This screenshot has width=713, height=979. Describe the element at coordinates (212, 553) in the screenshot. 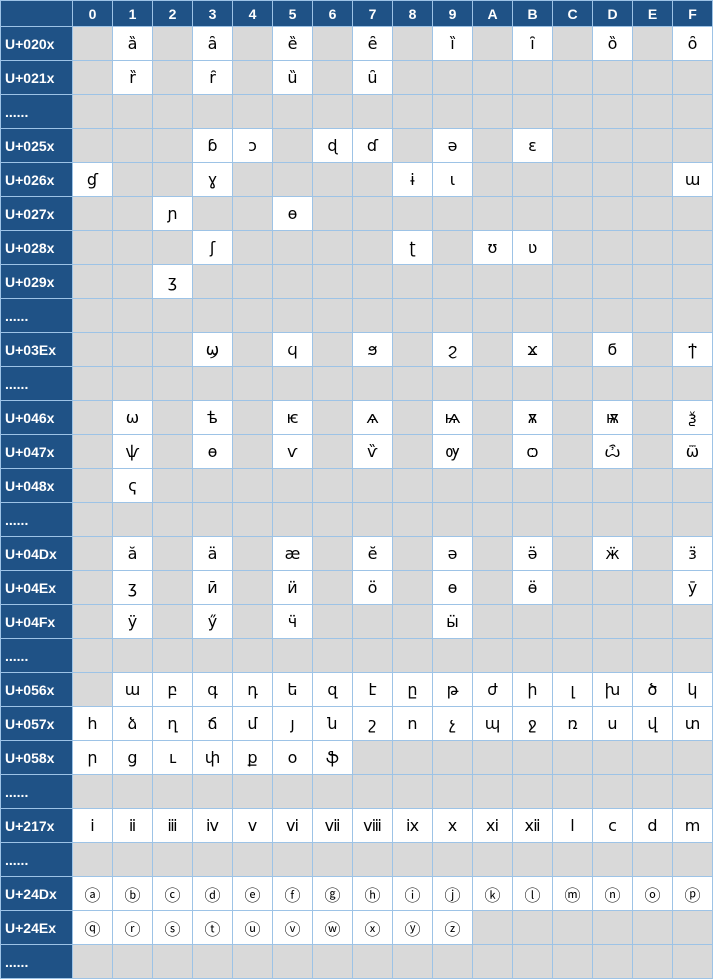

I see `character-cell: ӓ` at that location.